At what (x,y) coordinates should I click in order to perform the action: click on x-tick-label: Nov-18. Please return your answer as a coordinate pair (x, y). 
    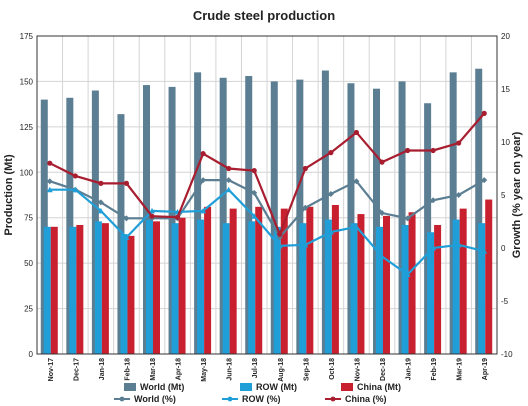
    Looking at the image, I should click on (357, 369).